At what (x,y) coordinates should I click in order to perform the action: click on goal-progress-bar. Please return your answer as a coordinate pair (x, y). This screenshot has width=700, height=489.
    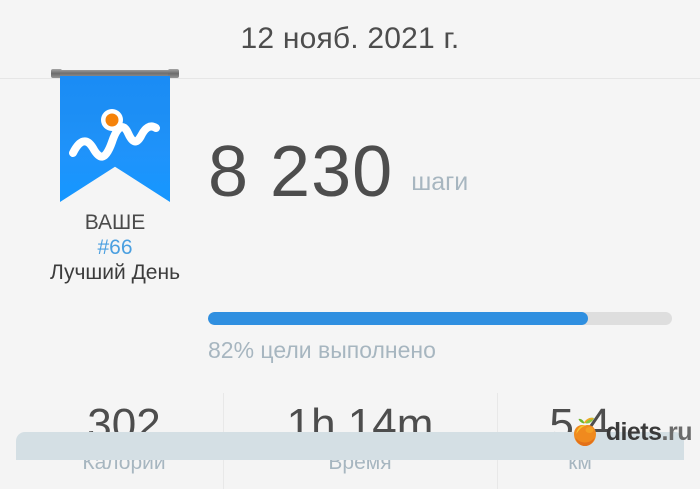
    Looking at the image, I should click on (440, 318).